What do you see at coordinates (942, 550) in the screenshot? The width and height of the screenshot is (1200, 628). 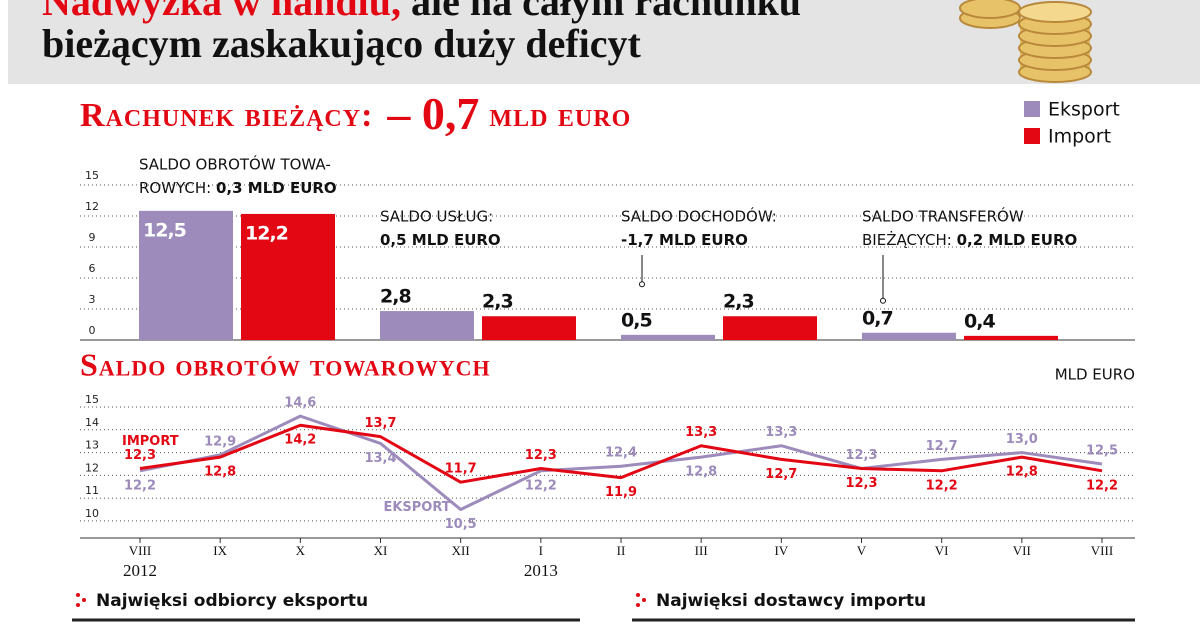 I see `x-tick-label: VI` at bounding box center [942, 550].